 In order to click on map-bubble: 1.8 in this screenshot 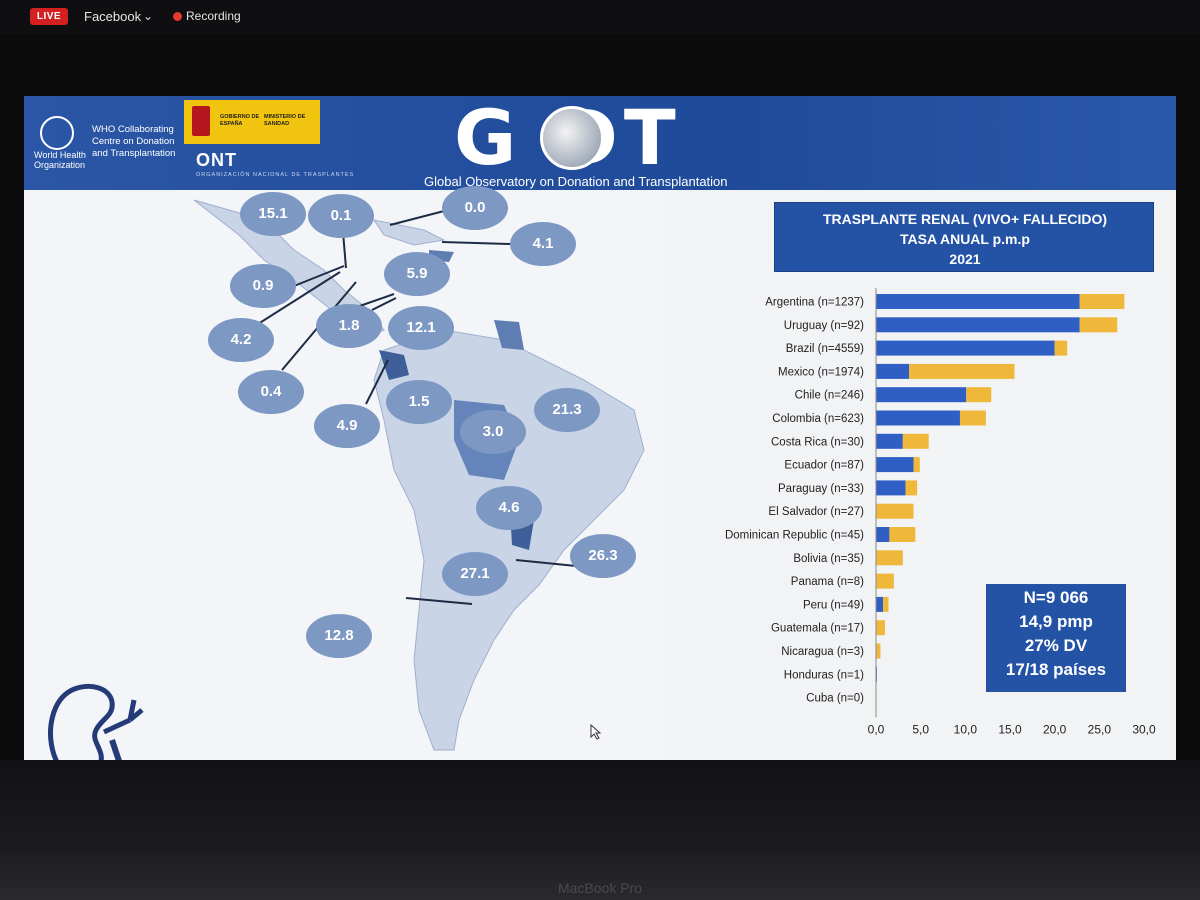, I will do `click(349, 326)`.